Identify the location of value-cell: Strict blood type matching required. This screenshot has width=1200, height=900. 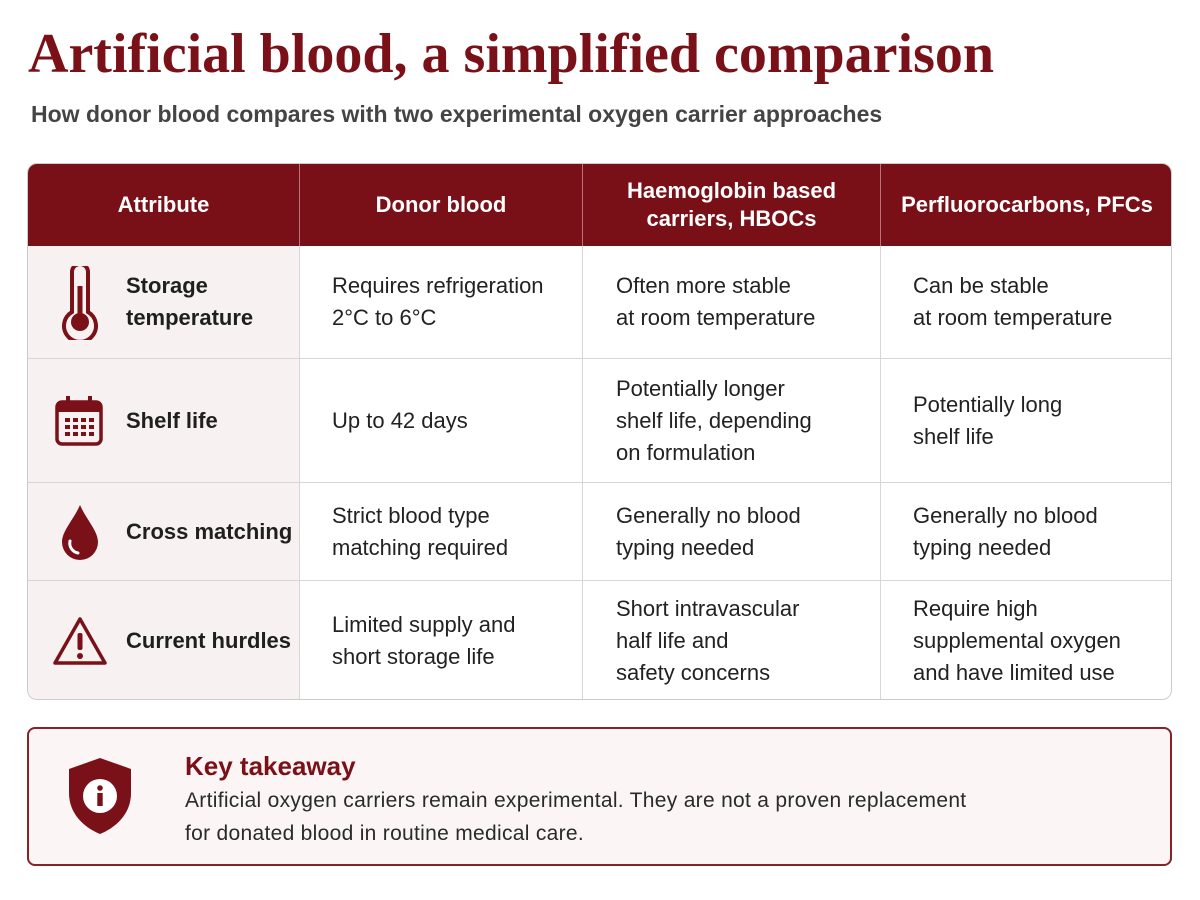
(441, 532).